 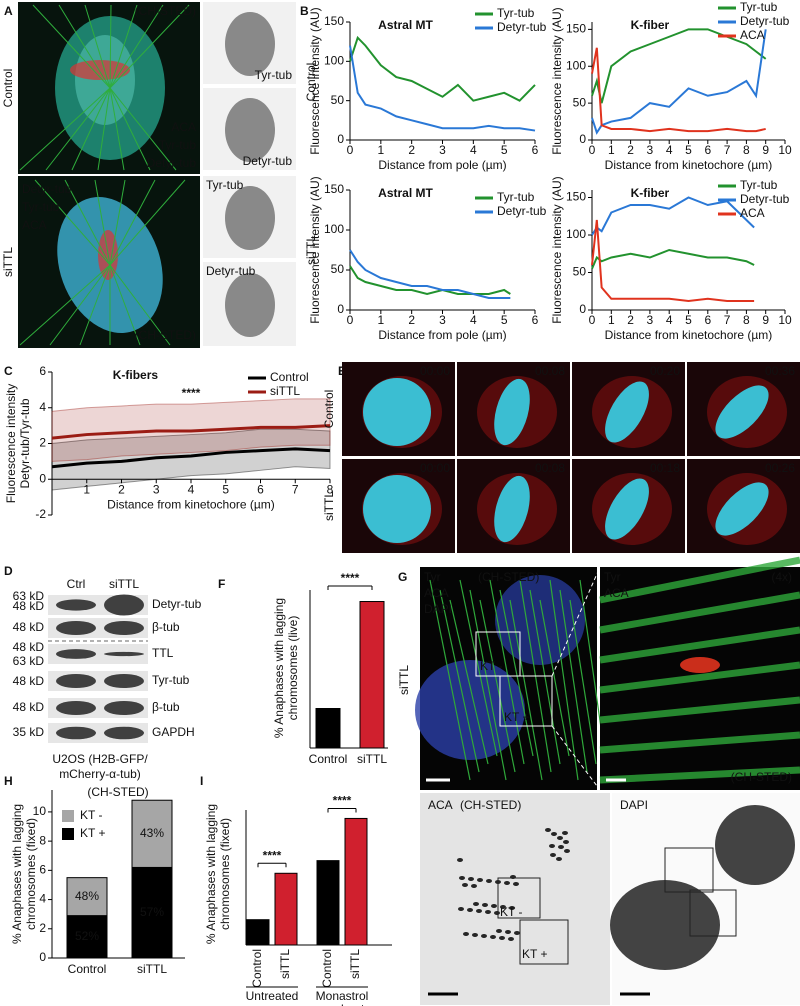 What do you see at coordinates (272, 996) in the screenshot?
I see `group-label: Untreated` at bounding box center [272, 996].